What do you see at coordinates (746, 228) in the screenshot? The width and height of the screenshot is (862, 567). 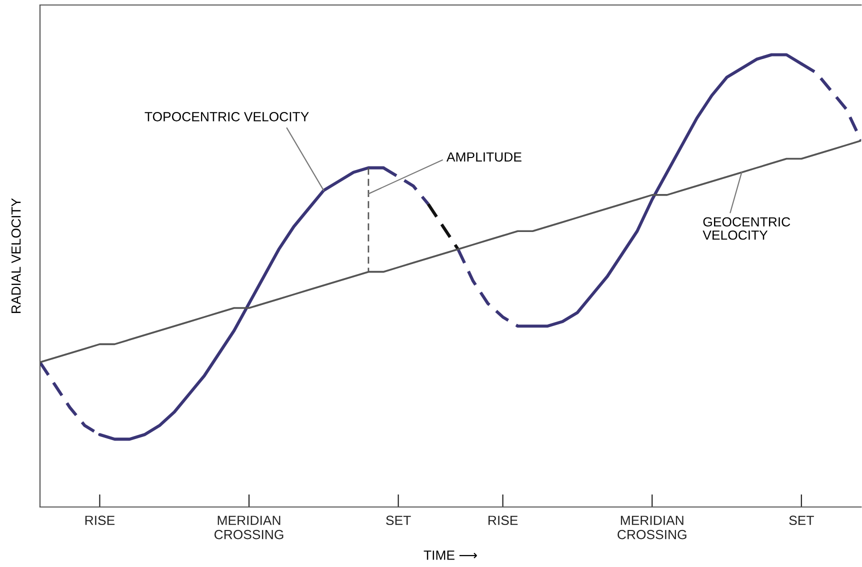 I see `annotation: GEOCENTRIC VELOCITY` at bounding box center [746, 228].